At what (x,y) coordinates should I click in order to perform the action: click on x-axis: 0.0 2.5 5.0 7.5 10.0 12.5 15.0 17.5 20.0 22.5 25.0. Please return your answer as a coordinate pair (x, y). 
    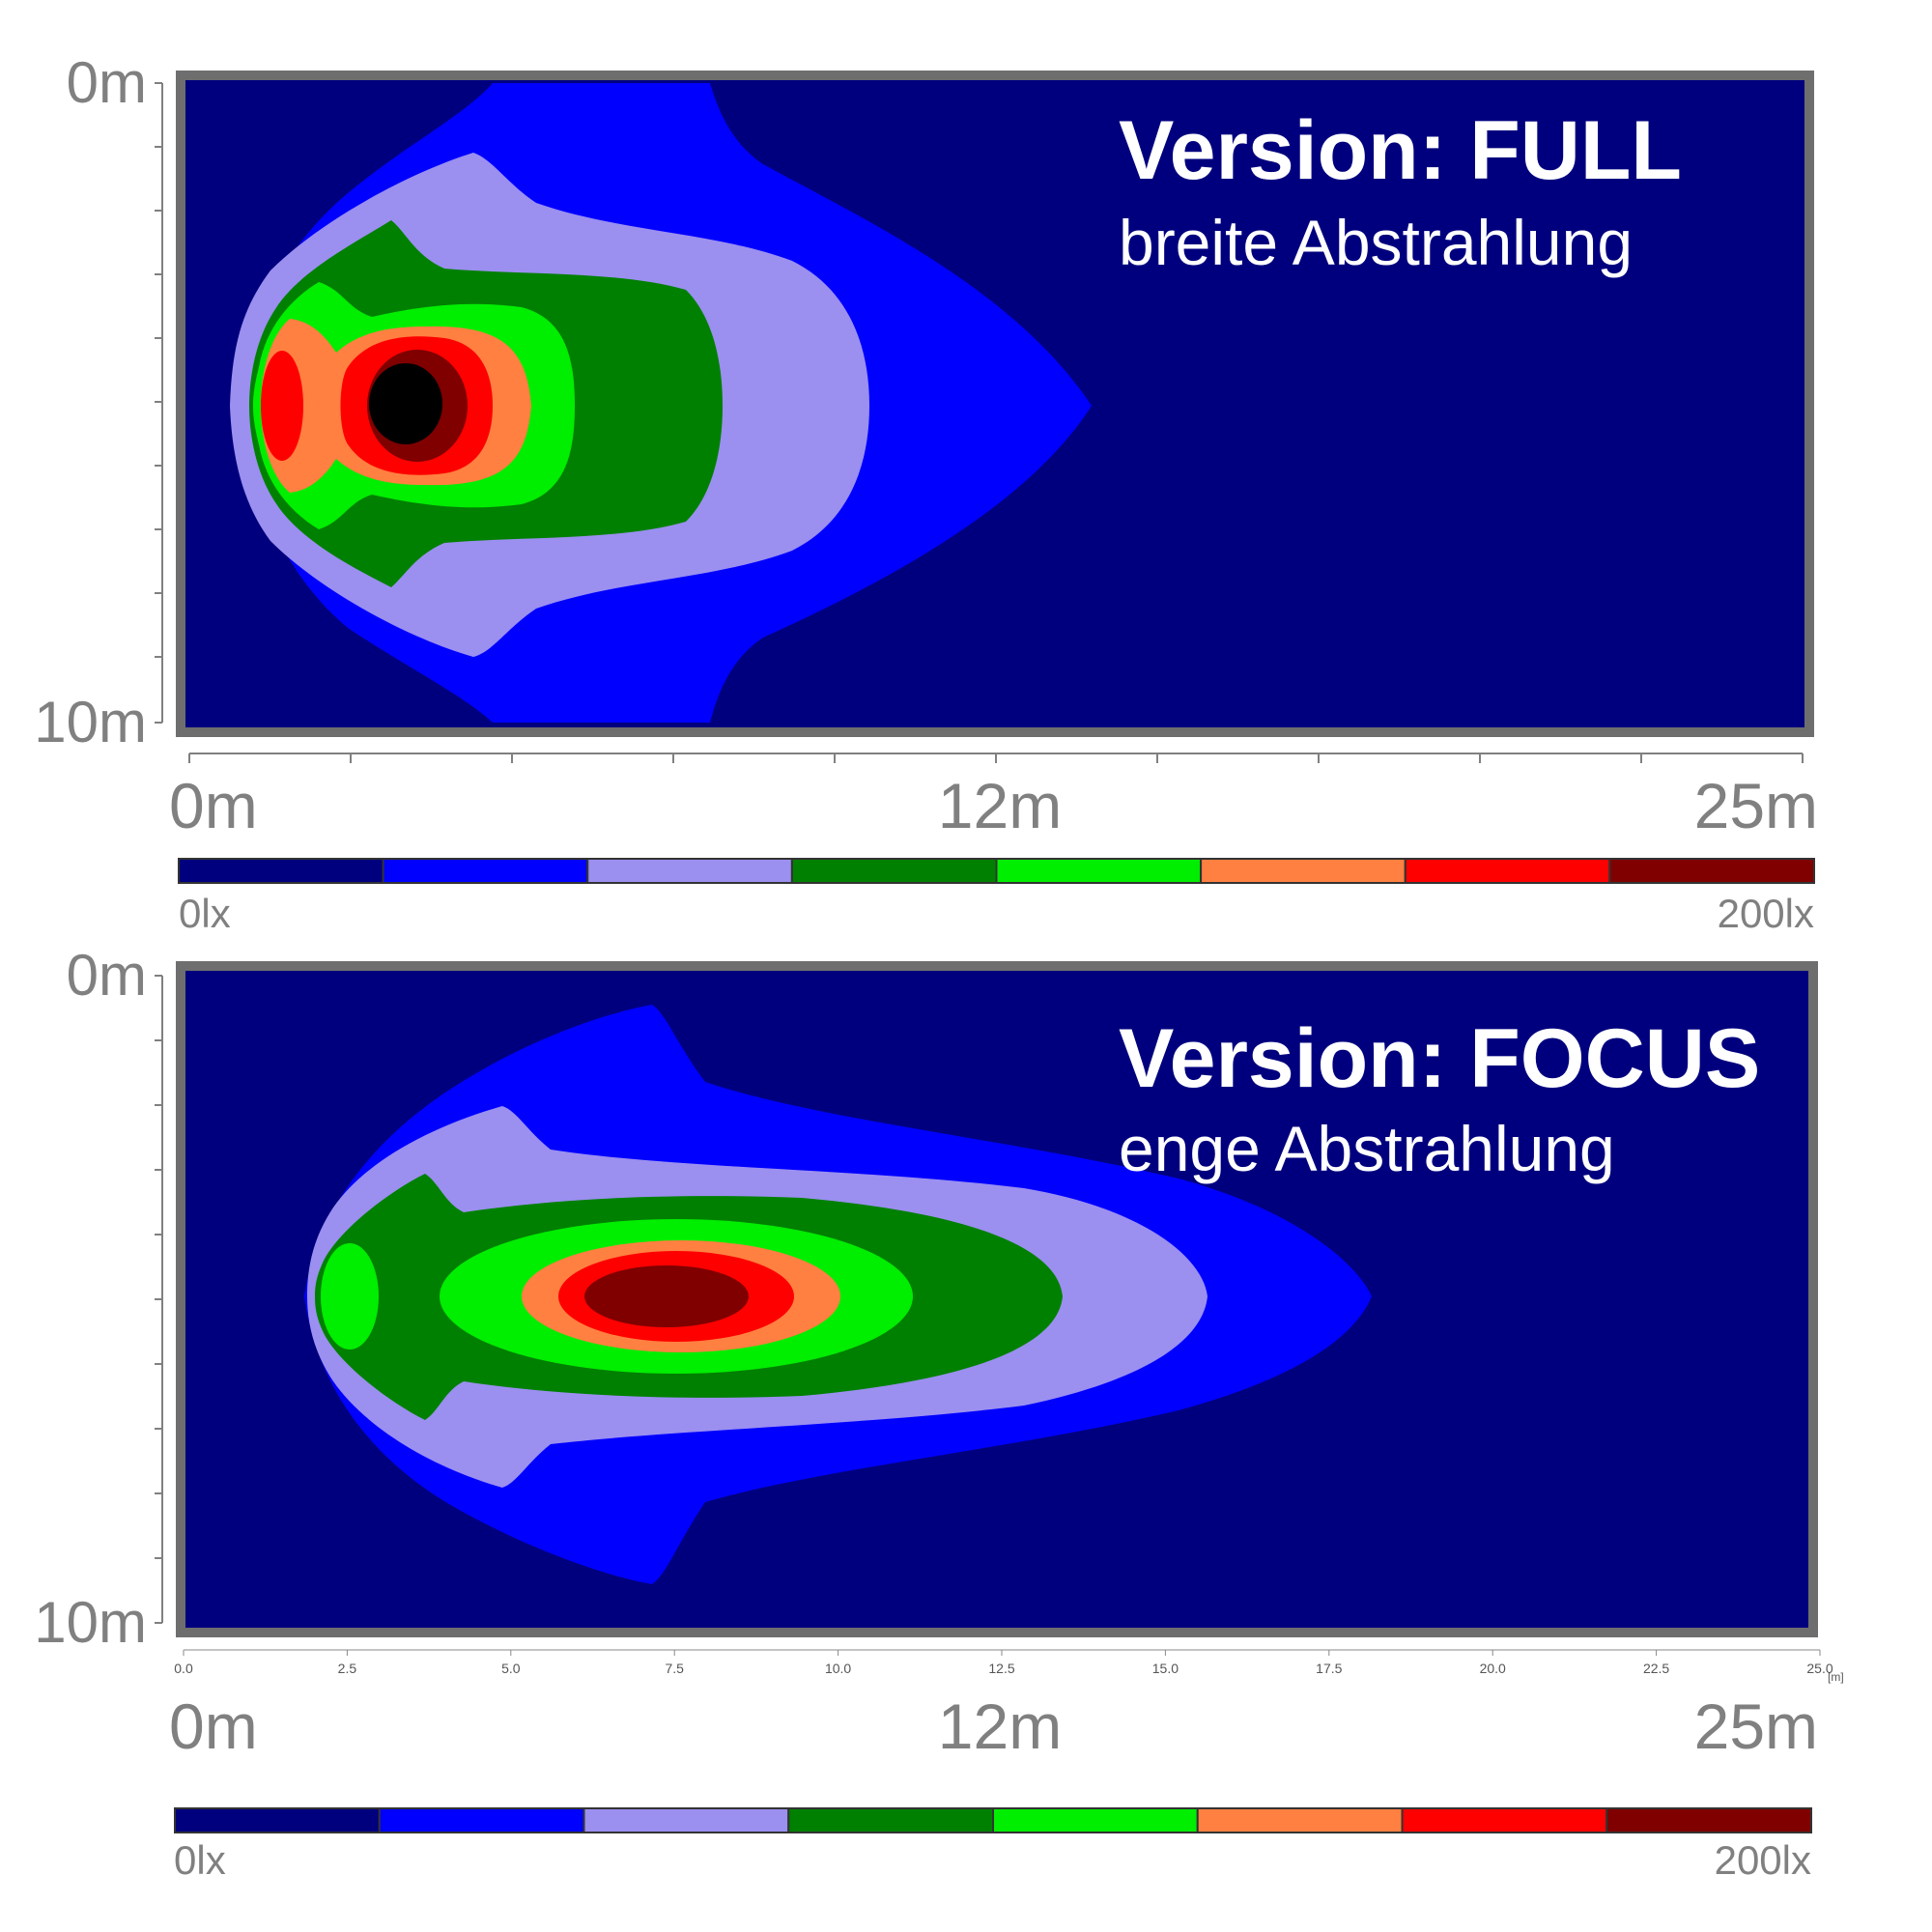
    Looking at the image, I should click on (1003, 1662).